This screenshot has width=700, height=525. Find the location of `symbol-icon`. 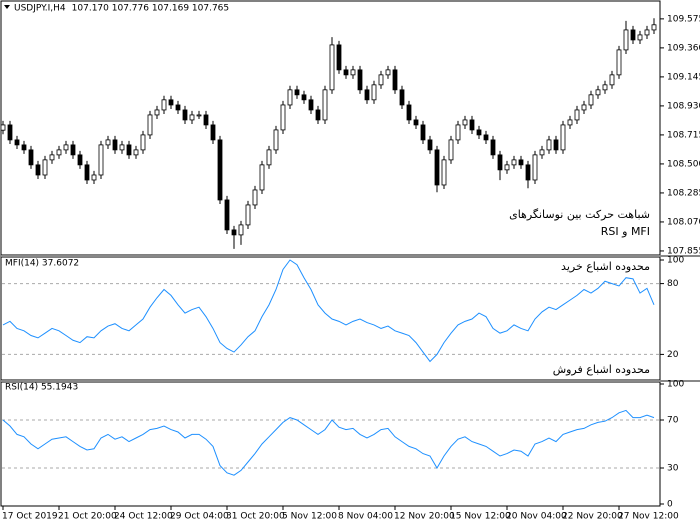

symbol-icon is located at coordinates (7, 7).